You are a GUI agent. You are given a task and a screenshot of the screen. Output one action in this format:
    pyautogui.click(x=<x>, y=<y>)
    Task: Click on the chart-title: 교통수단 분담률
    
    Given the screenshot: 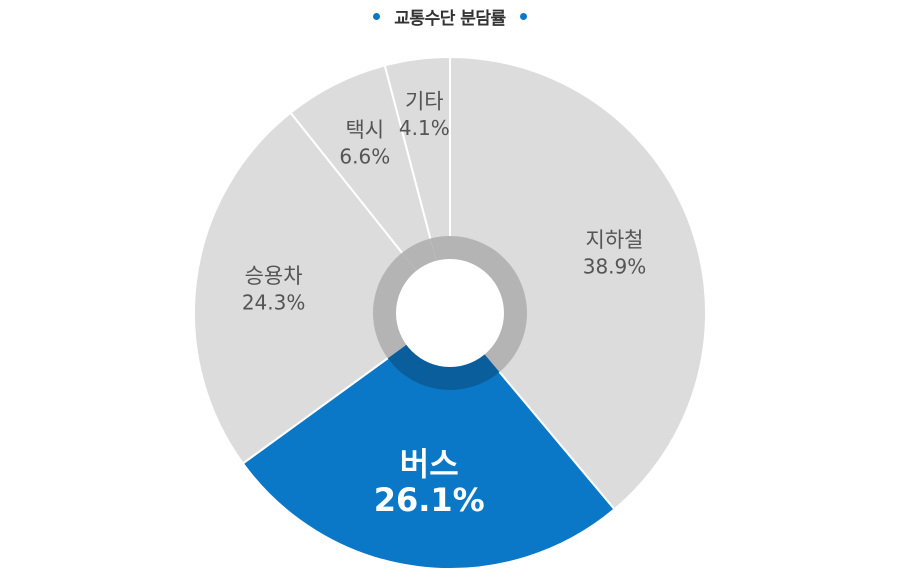 What is the action you would take?
    pyautogui.click(x=450, y=18)
    